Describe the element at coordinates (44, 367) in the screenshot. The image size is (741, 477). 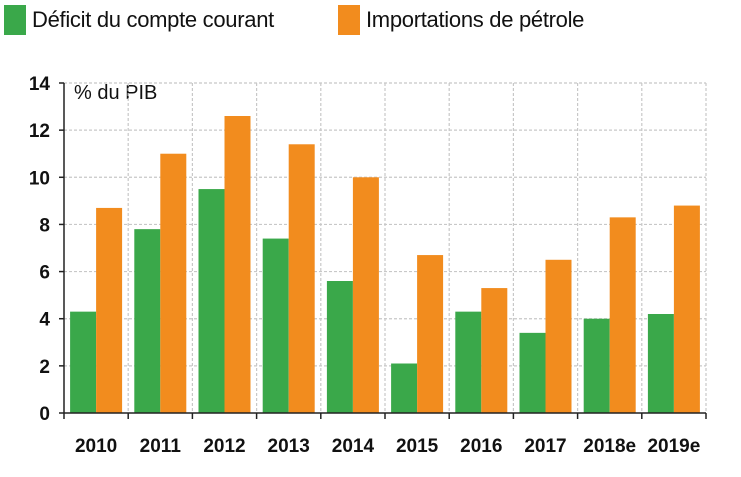
I see `y-tick-label-2: 2` at that location.